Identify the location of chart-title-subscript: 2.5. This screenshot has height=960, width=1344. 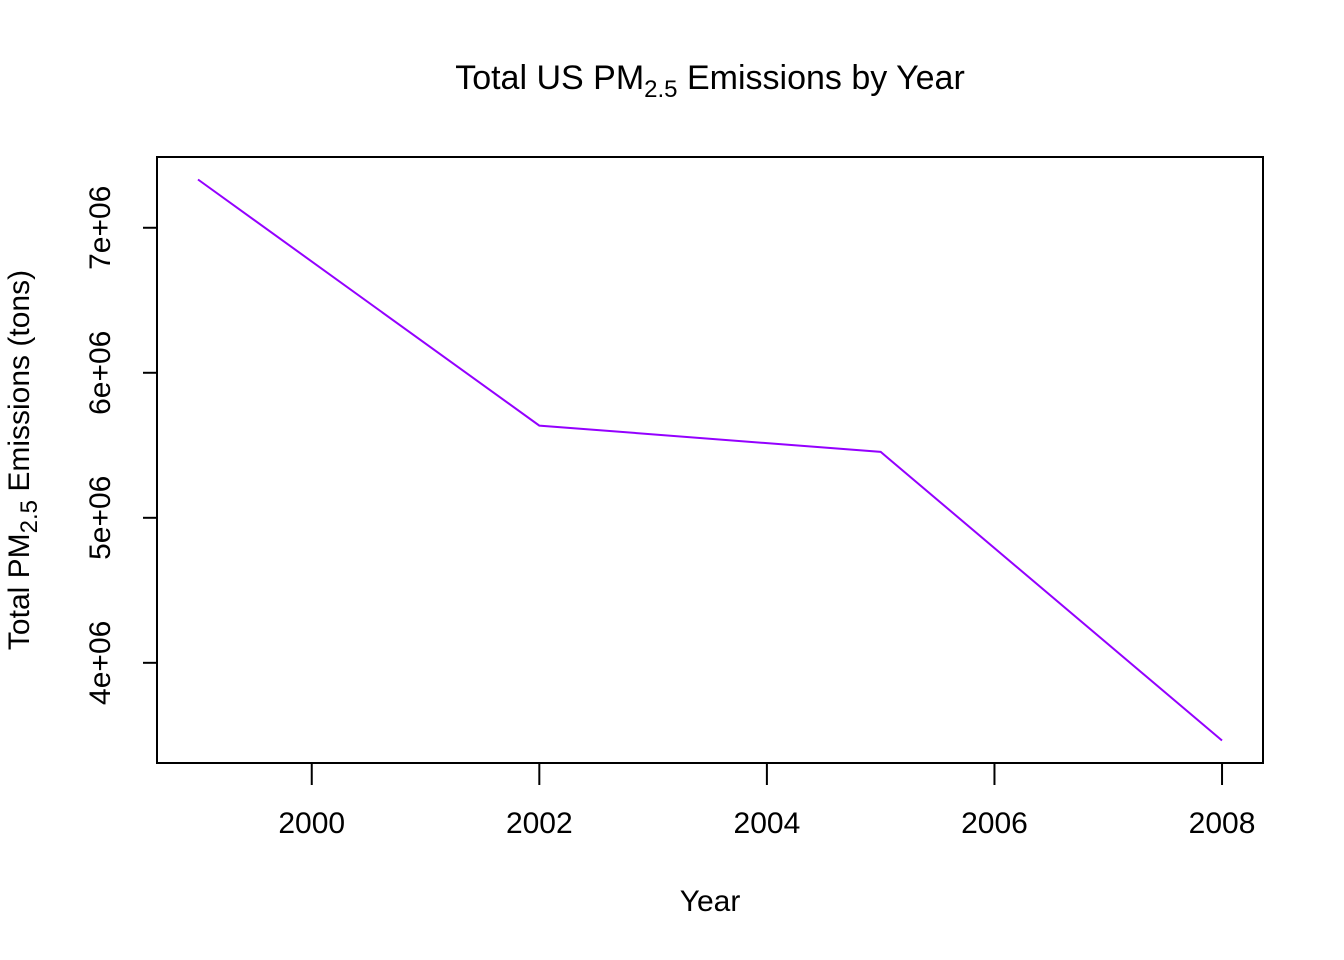
(660, 89).